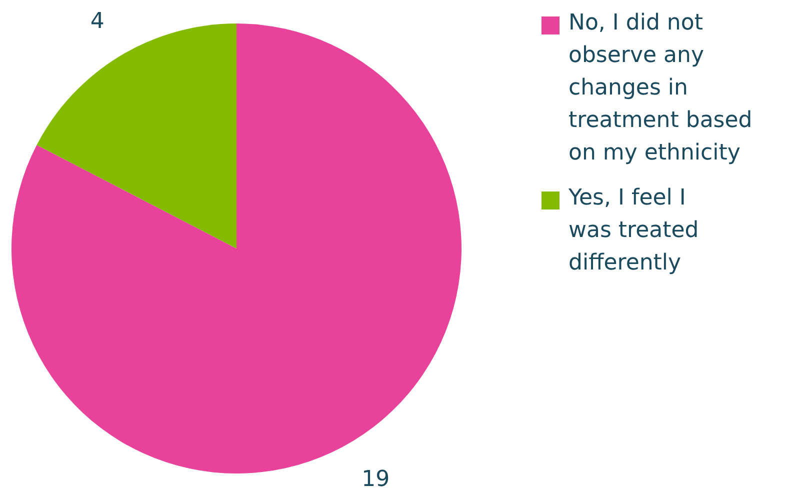 The height and width of the screenshot is (491, 808). I want to click on data-label: 4, so click(97, 21).